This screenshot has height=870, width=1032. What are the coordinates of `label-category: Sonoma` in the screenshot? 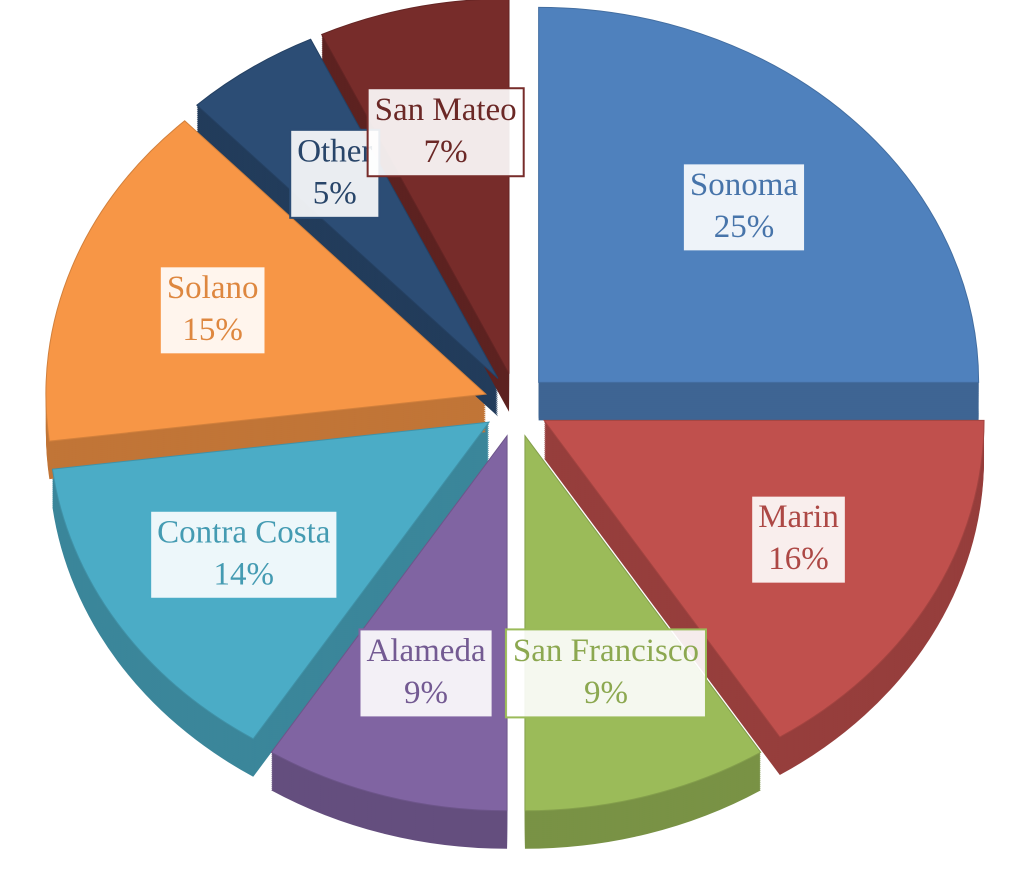 It's located at (744, 185).